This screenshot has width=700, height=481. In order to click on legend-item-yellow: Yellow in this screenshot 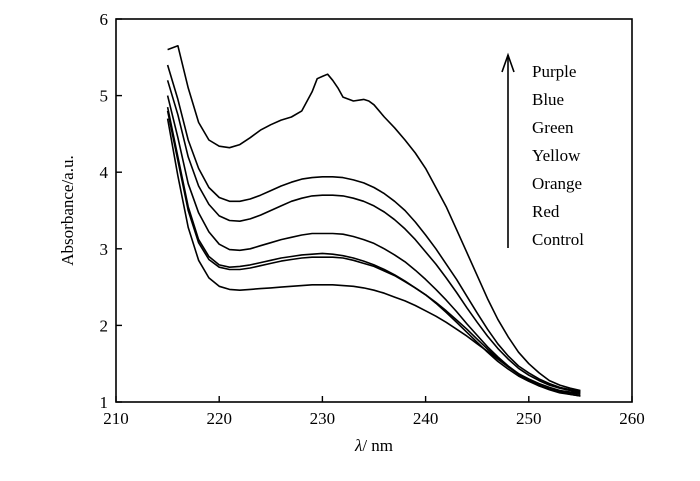, I will do `click(556, 155)`.